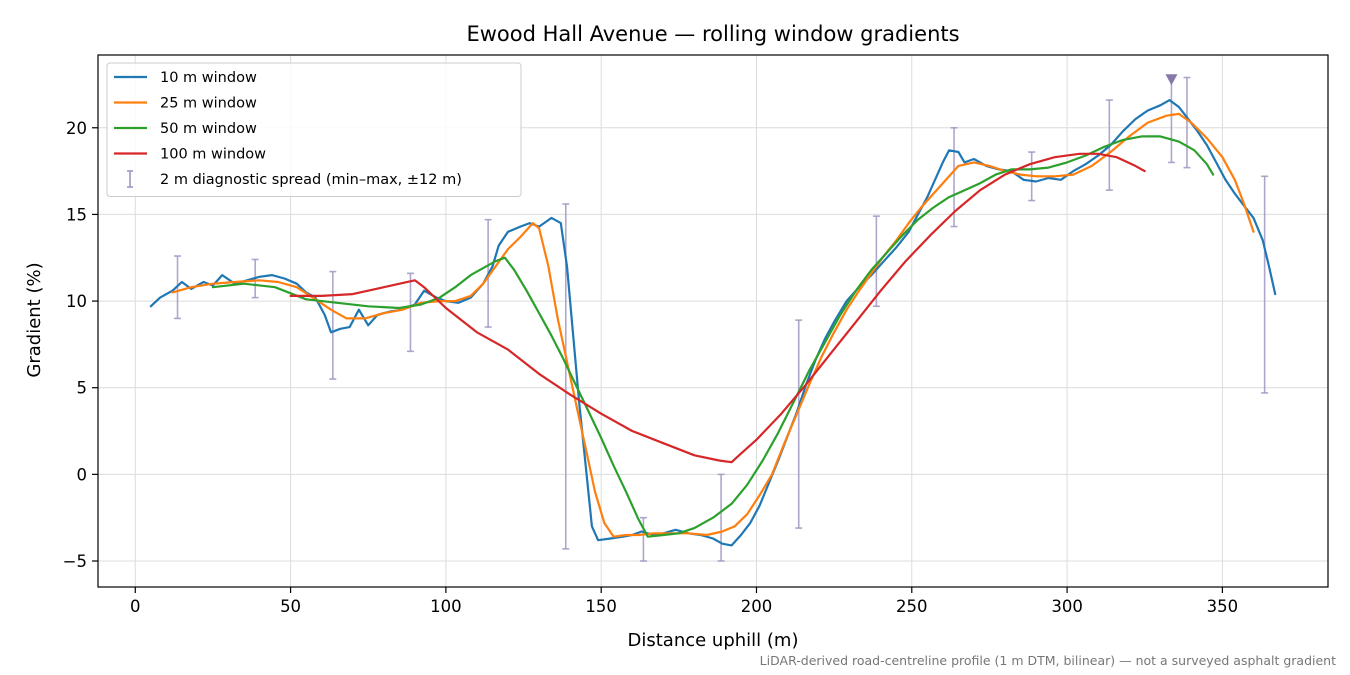  I want to click on x-tick-label: 50, so click(290, 606).